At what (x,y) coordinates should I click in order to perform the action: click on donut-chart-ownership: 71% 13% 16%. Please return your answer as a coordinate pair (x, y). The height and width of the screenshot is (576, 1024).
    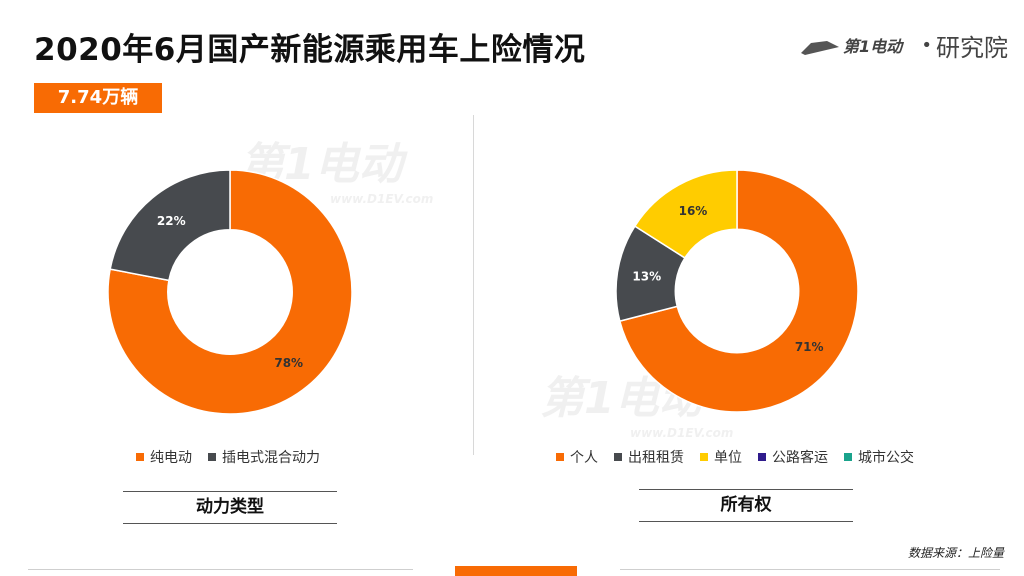
    Looking at the image, I should click on (737, 291).